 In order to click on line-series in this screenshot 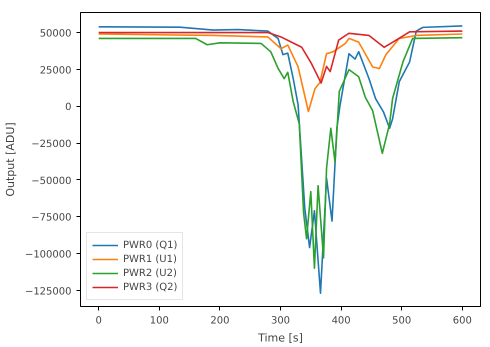, I will do `click(281, 57)`.